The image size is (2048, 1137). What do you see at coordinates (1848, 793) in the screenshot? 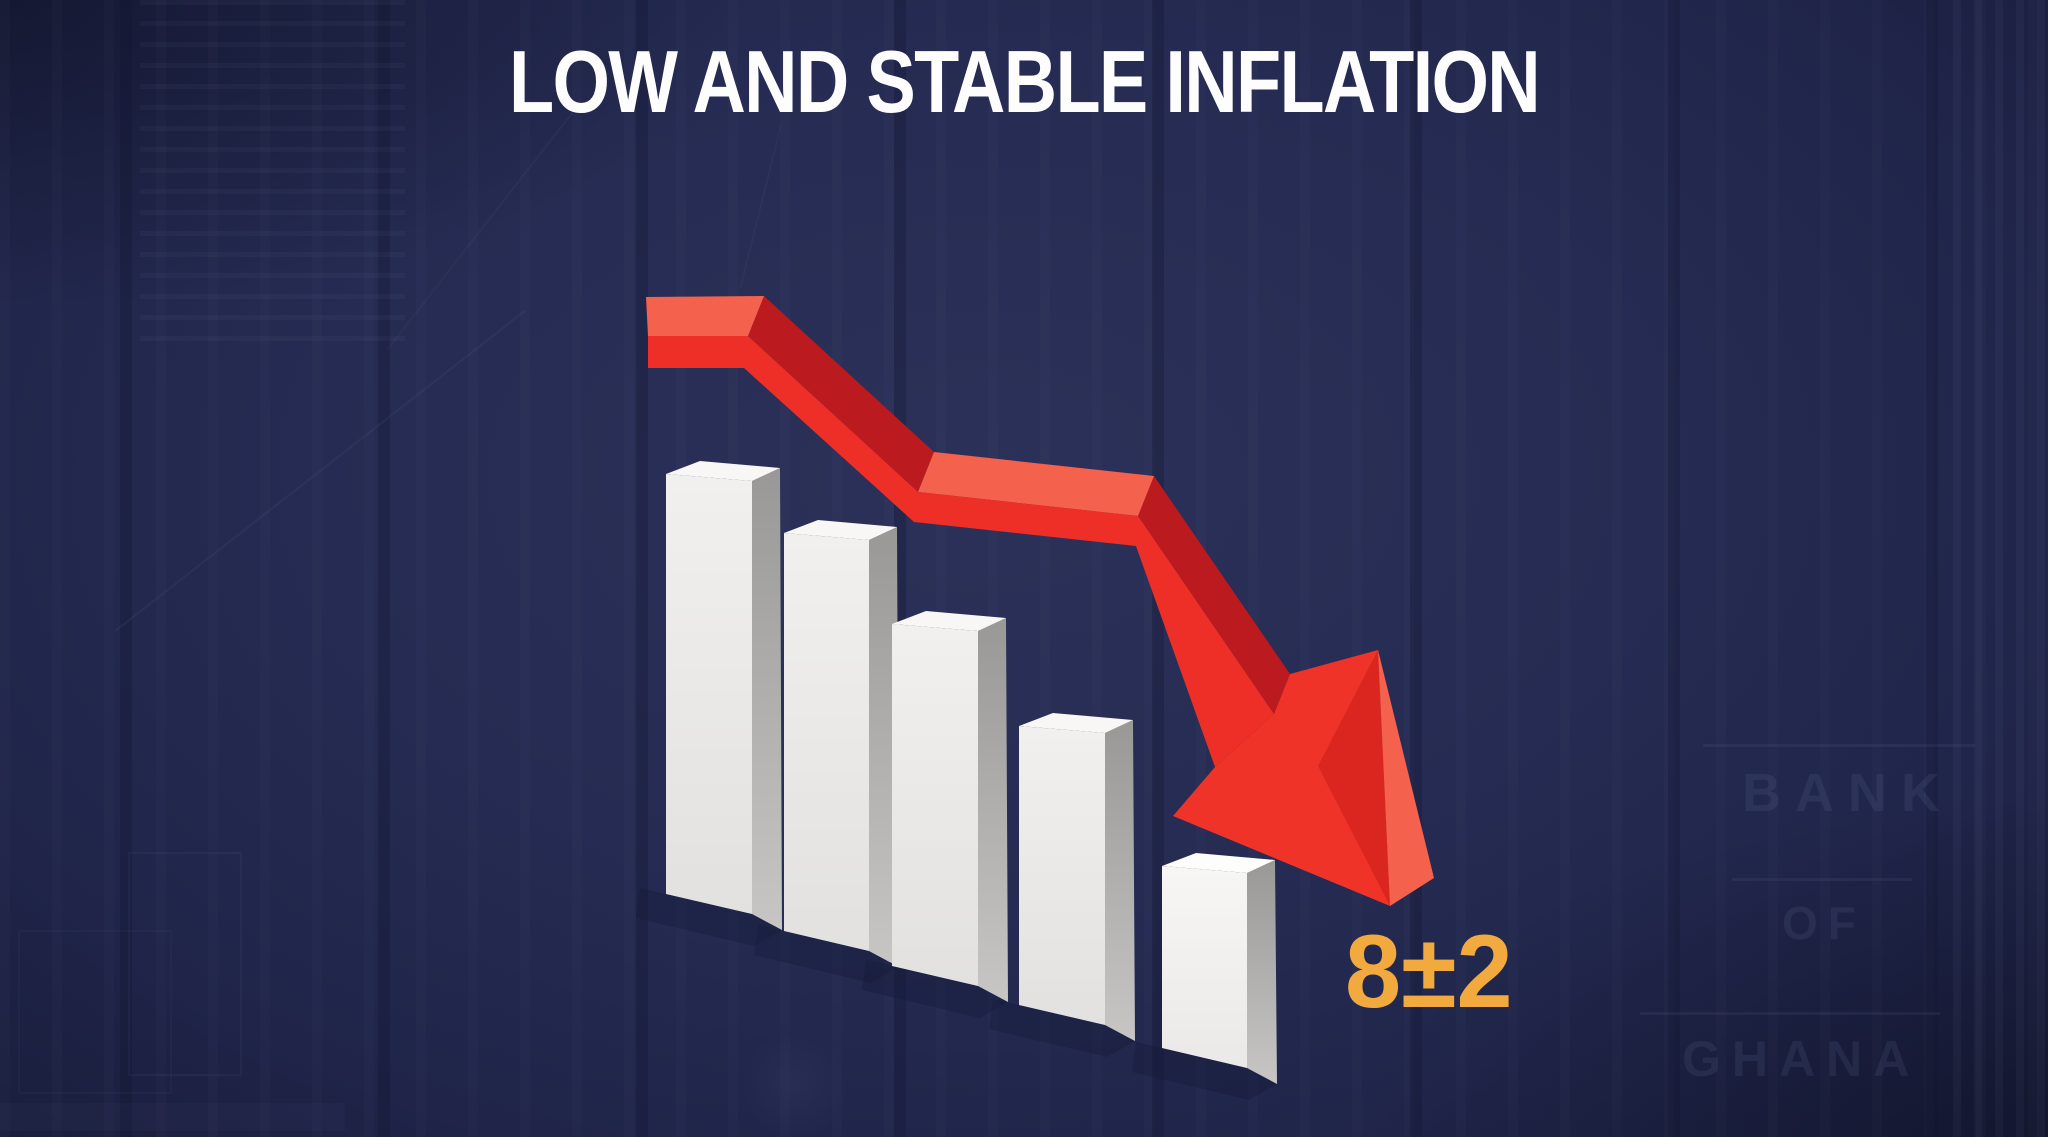
I see `watermark-bank: BANK` at bounding box center [1848, 793].